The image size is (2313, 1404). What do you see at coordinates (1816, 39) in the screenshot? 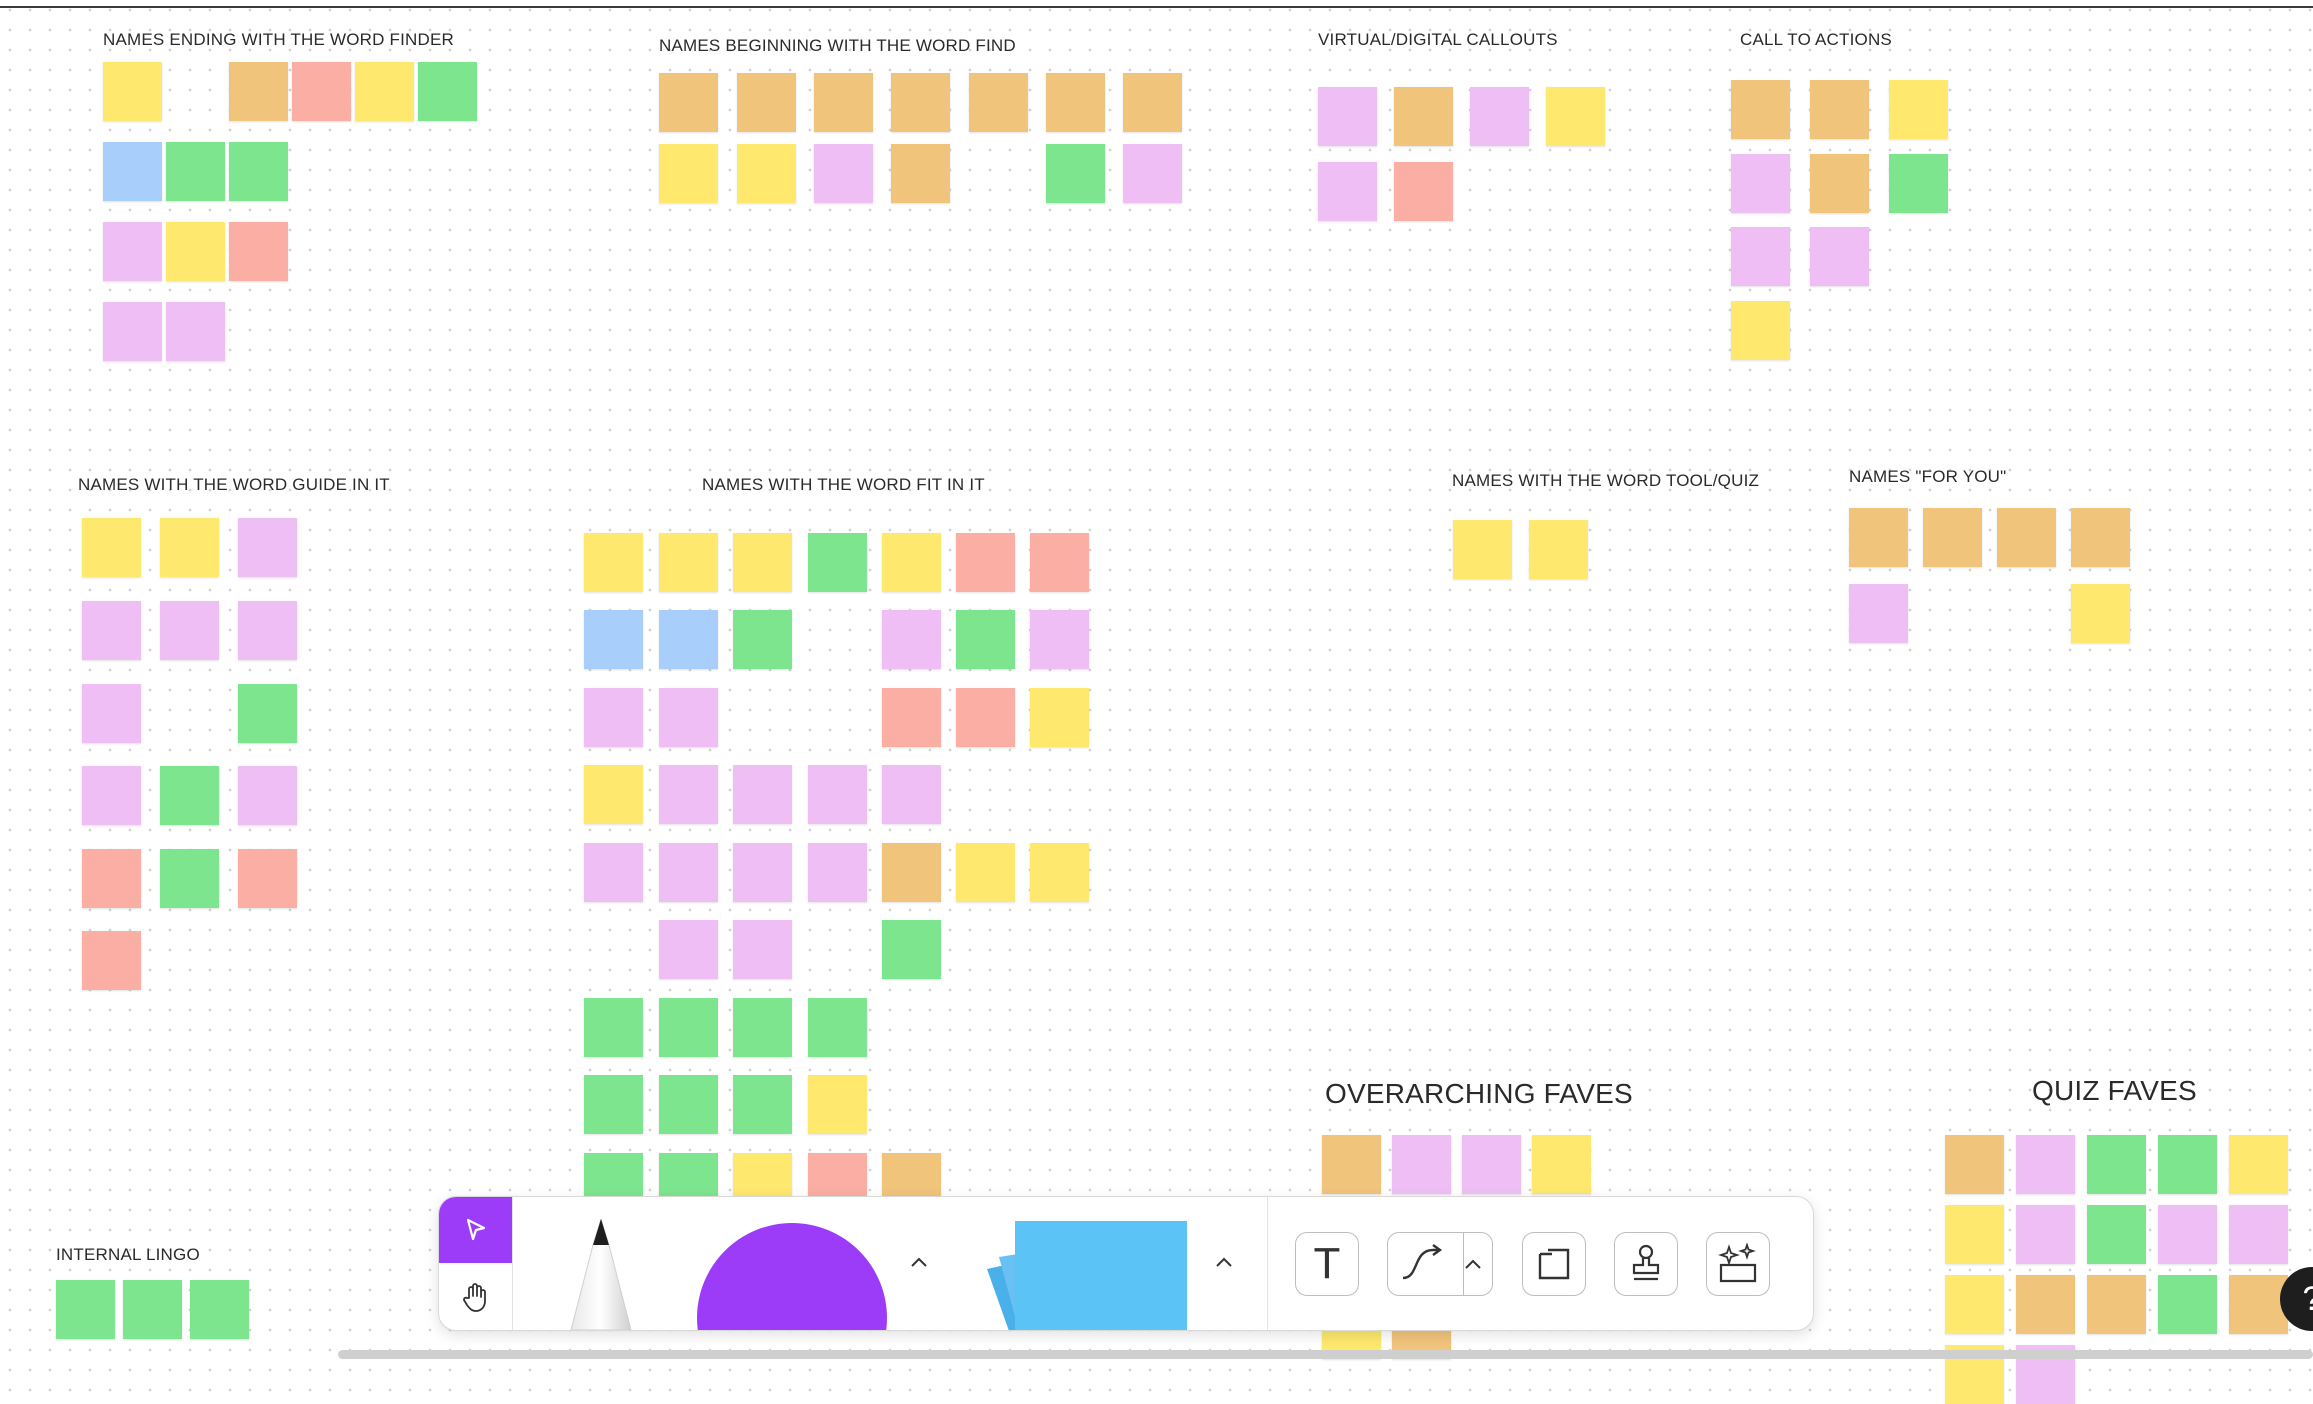
I see `section-heading-cta: CALL TO ACTIONS` at bounding box center [1816, 39].